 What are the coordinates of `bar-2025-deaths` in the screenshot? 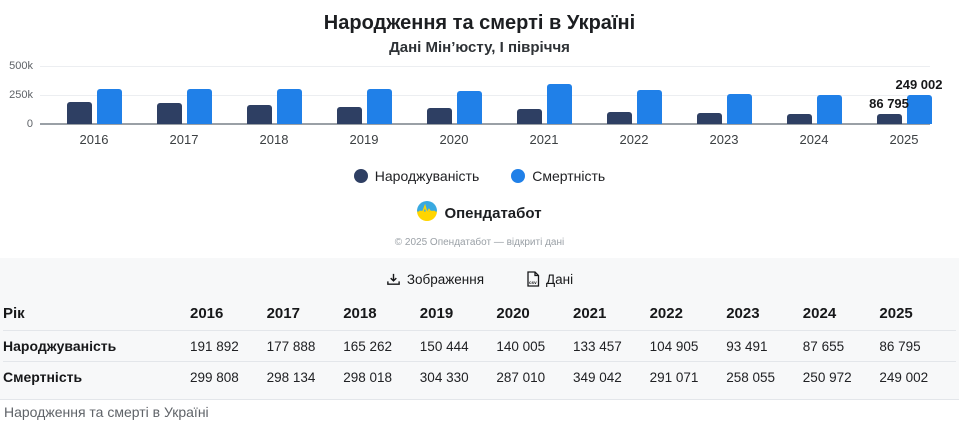 It's located at (919, 109).